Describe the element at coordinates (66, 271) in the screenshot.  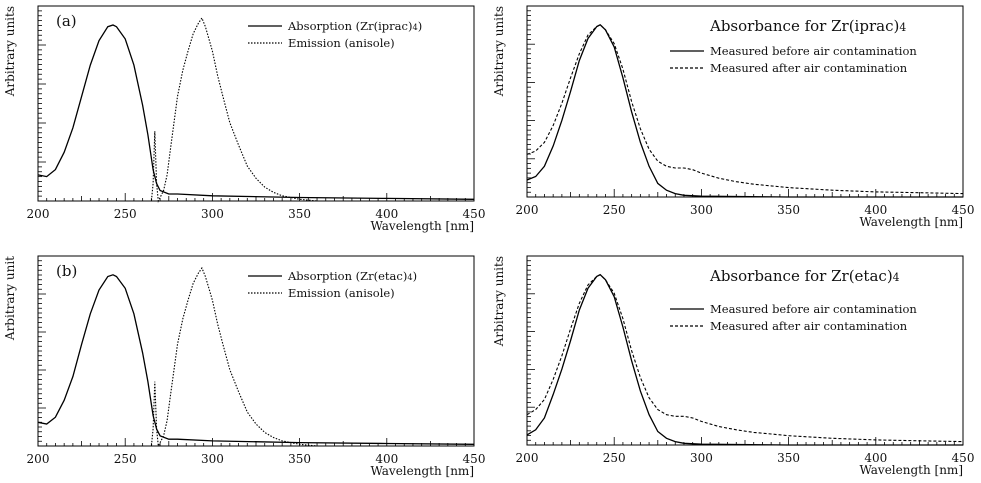
I see `panel-label: (b)` at that location.